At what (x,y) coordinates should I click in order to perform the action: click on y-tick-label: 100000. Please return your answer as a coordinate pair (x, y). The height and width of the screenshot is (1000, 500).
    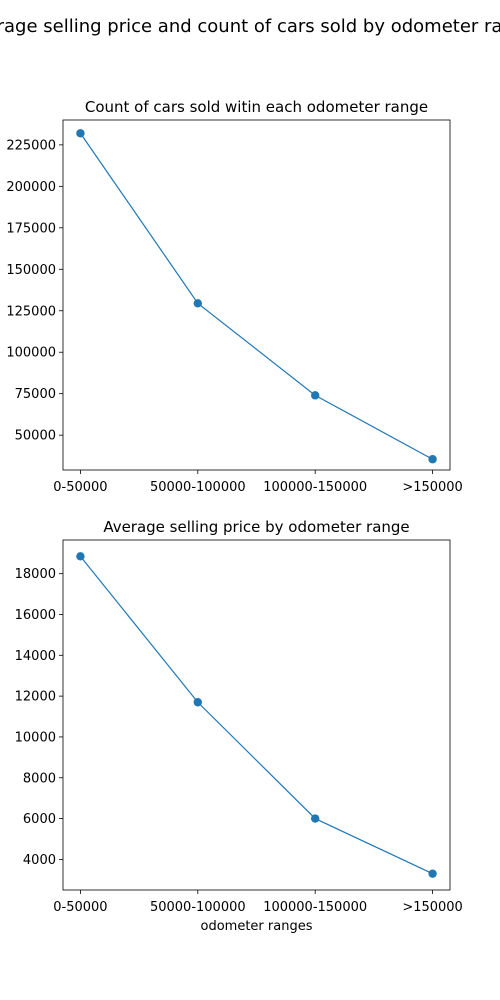
    Looking at the image, I should click on (31, 353).